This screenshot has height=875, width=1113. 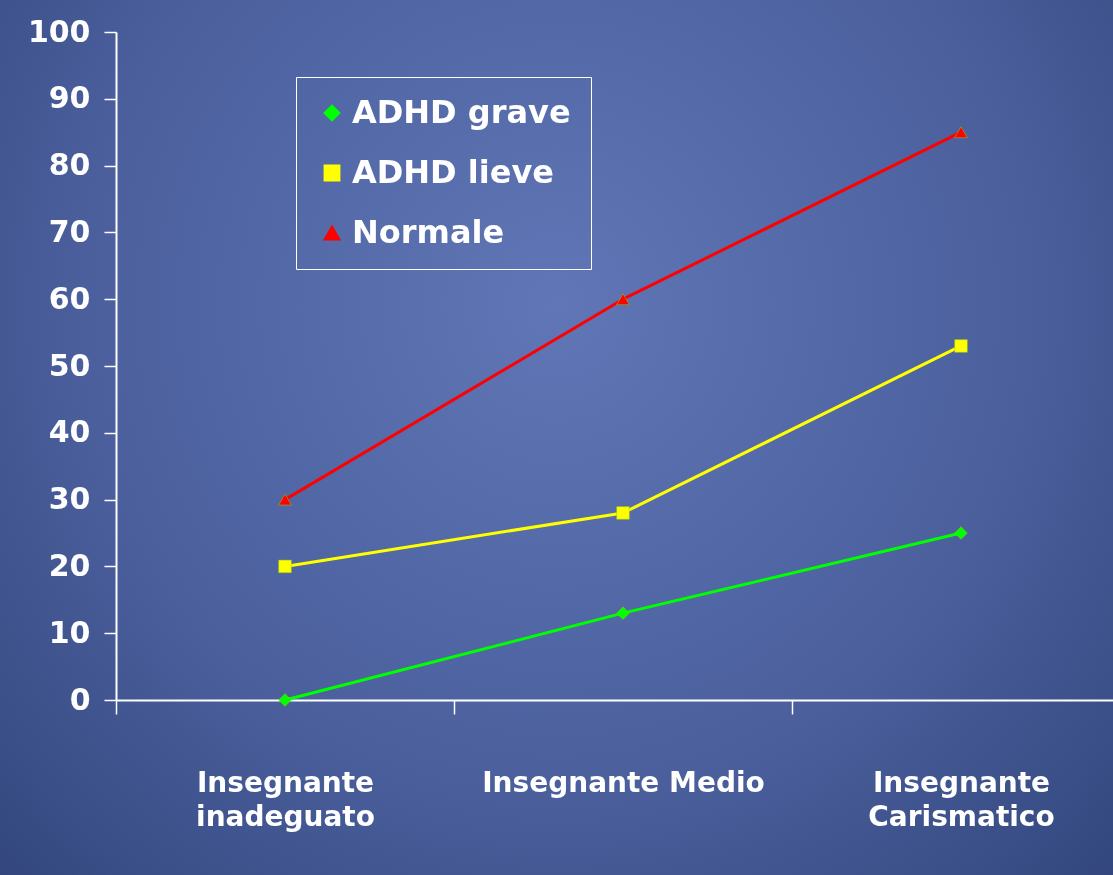 I want to click on y-tick-label: 60, so click(x=69, y=298).